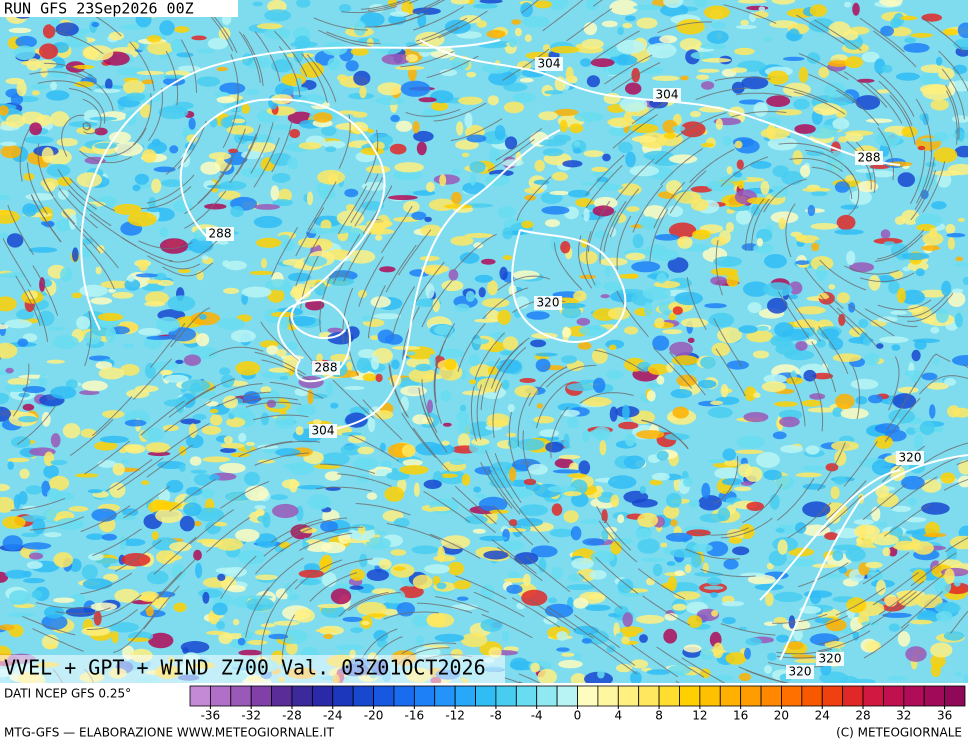 This screenshot has height=749, width=968. I want to click on colorbar-label: 20, so click(781, 716).